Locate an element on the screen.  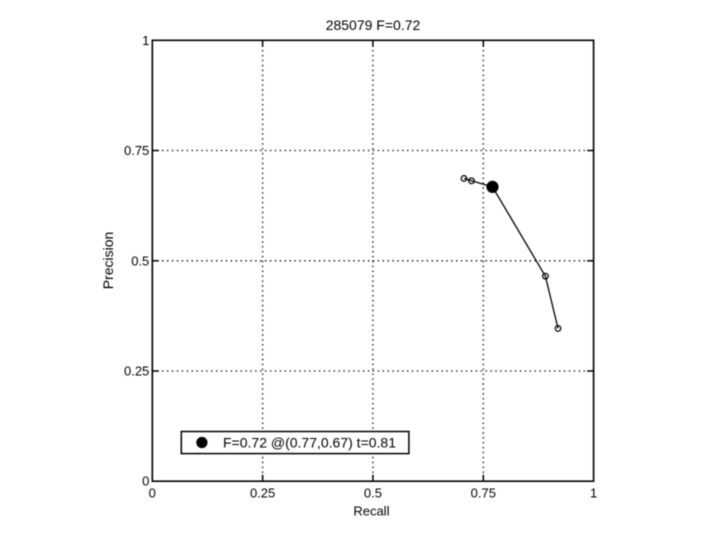
svg-text: 285079 F=0.72 is located at coordinates (373, 25).